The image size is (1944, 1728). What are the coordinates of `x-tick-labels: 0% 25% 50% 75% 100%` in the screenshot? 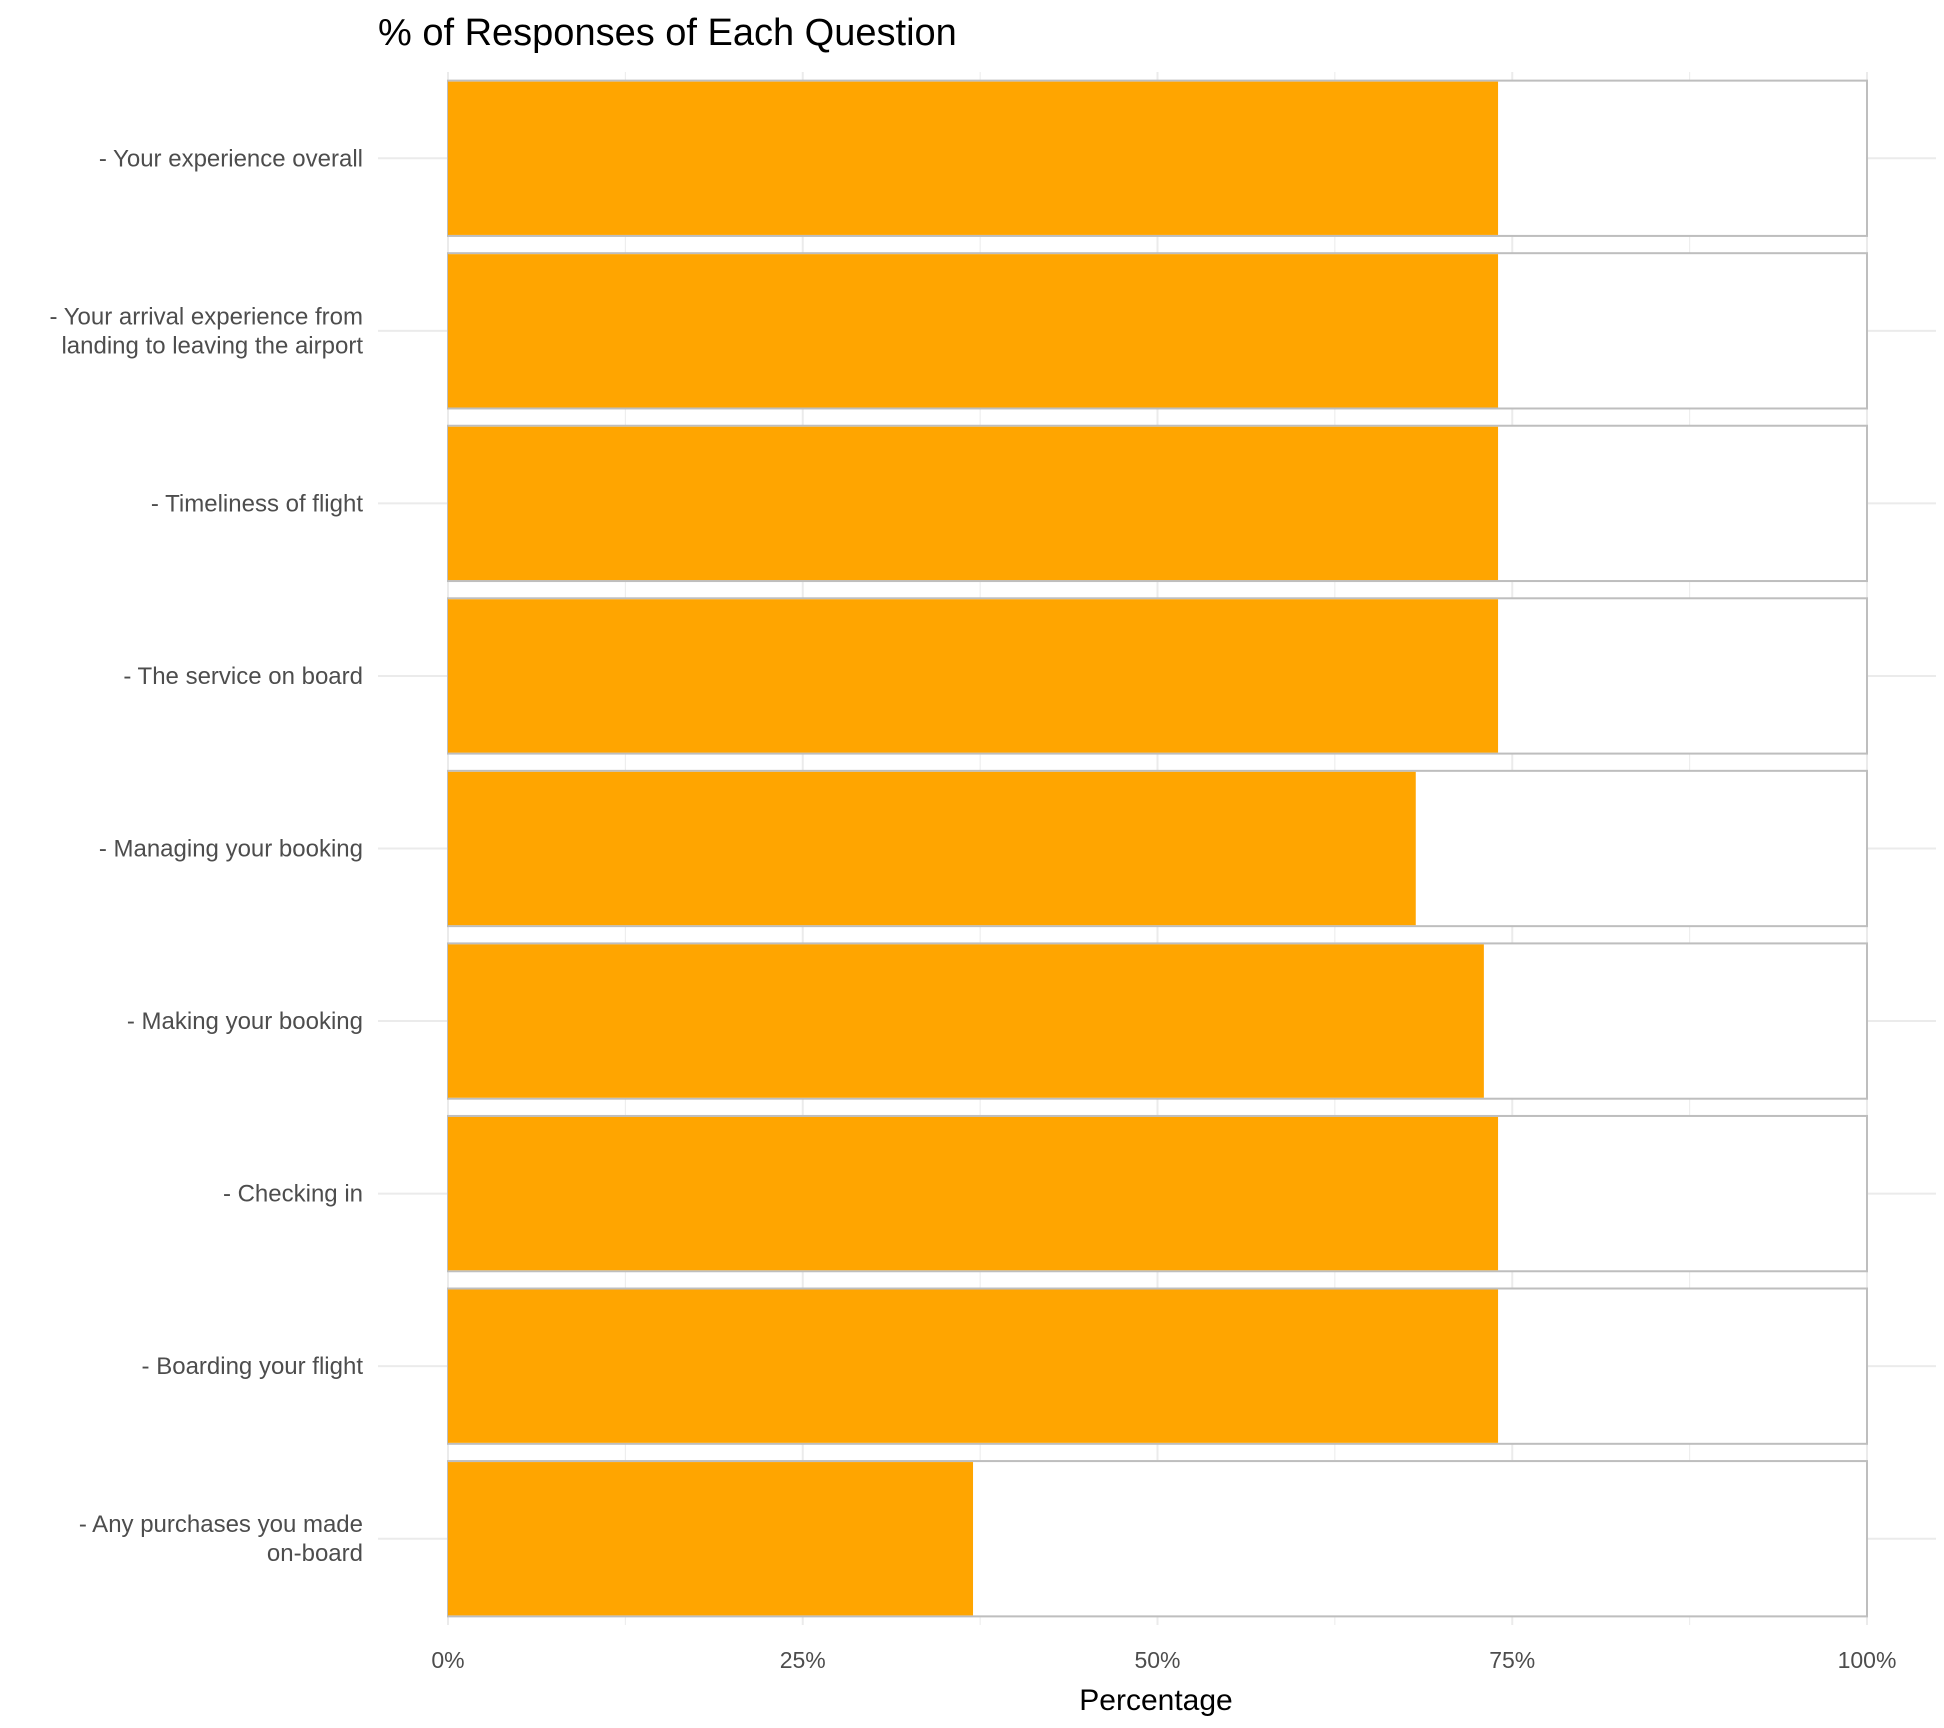 It's located at (1163, 1660).